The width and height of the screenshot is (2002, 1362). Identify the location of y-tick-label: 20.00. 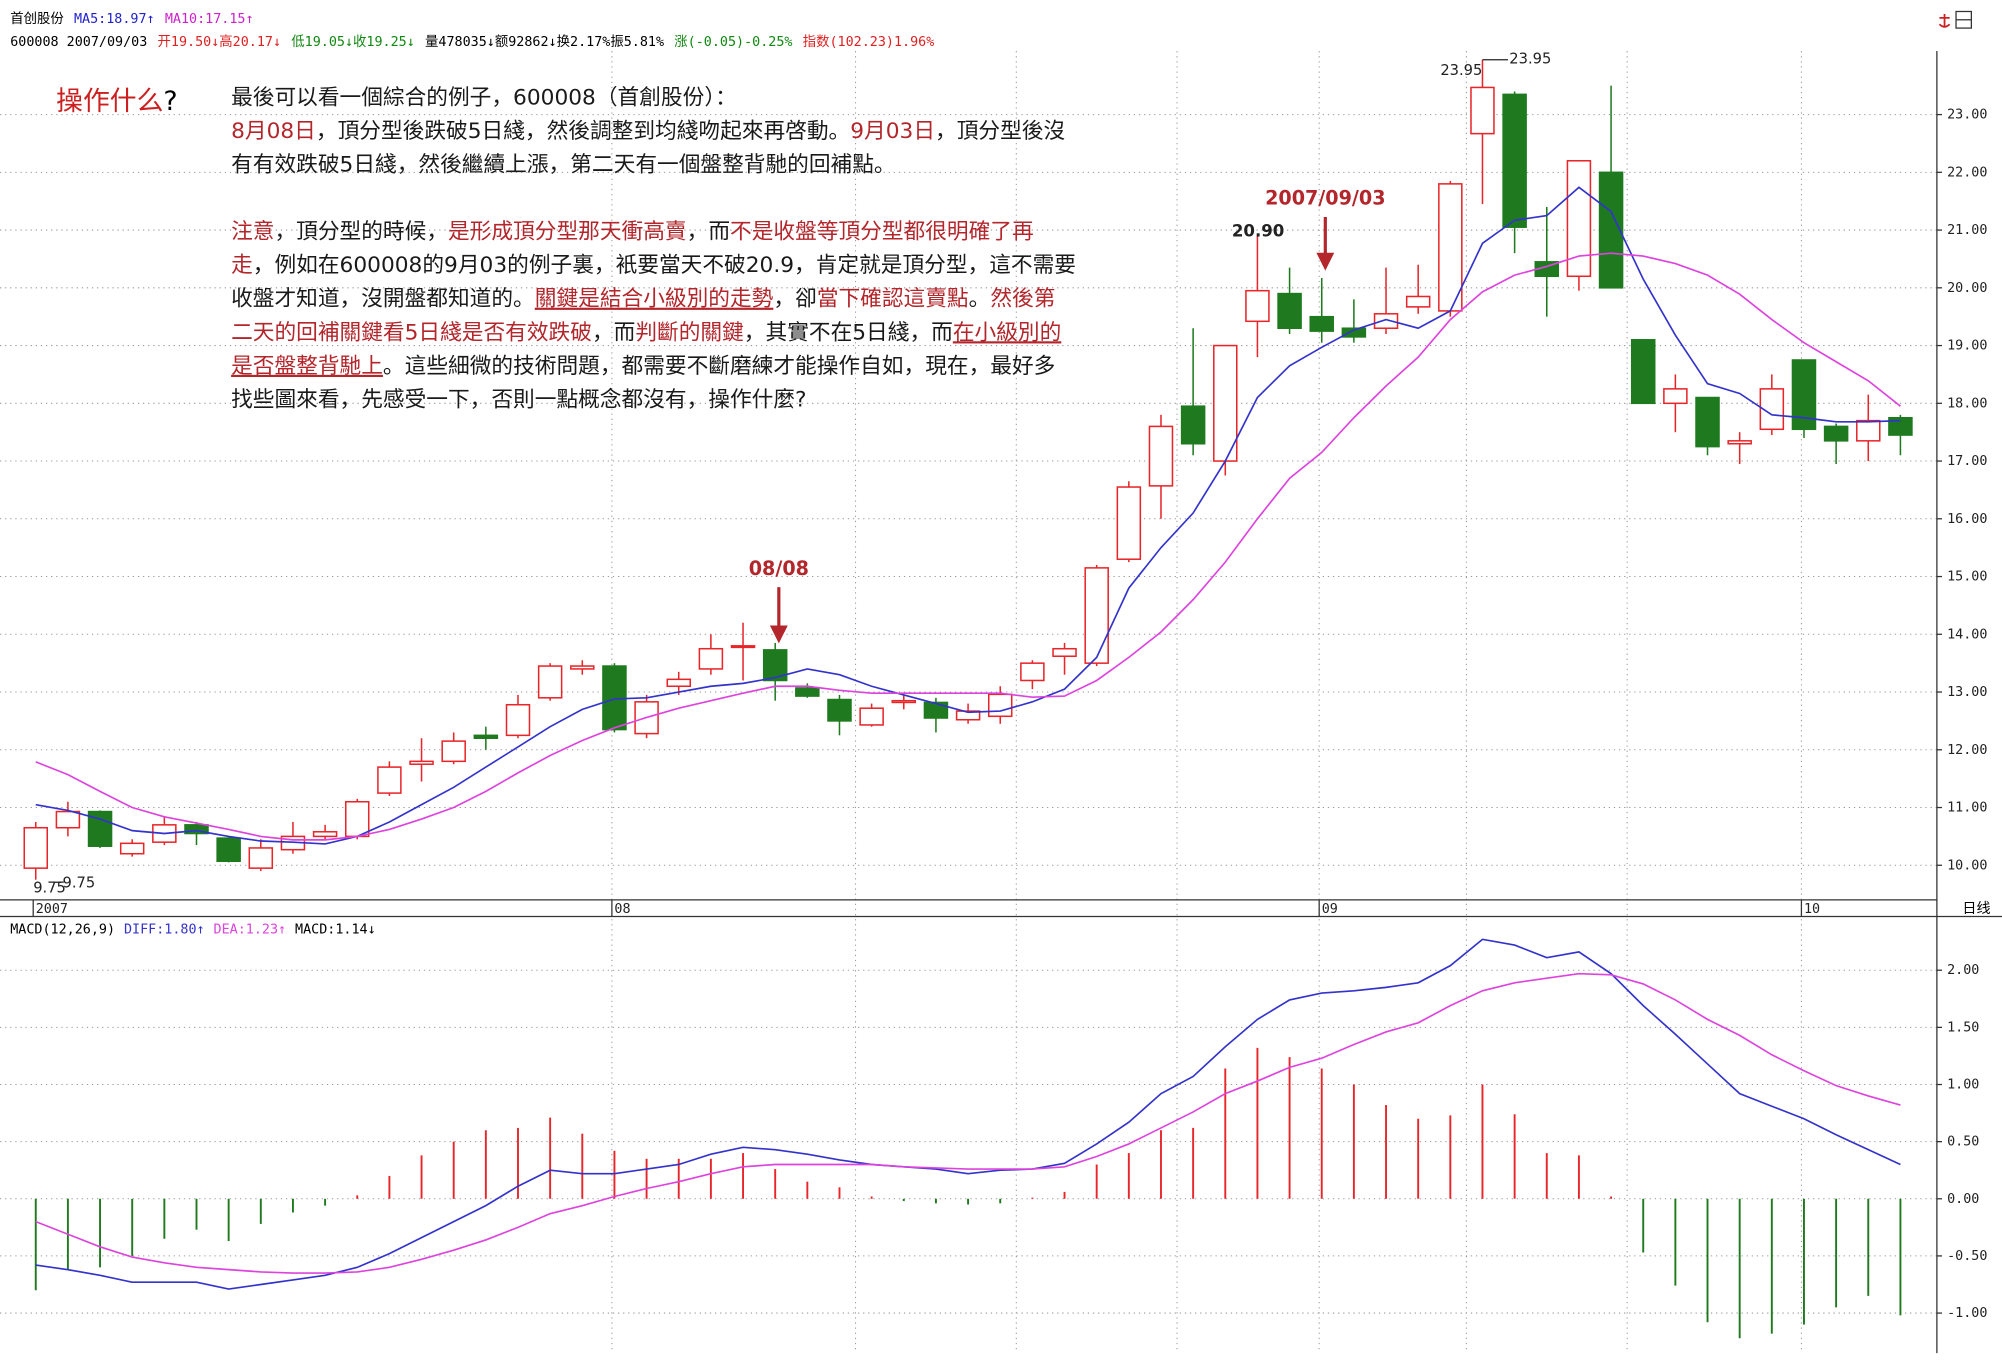
(1967, 288).